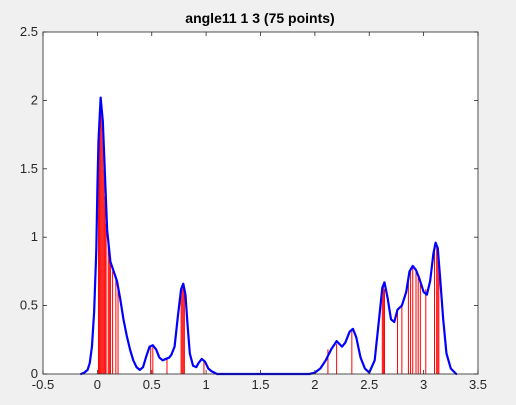 This screenshot has width=516, height=405. Describe the element at coordinates (152, 384) in the screenshot. I see `x-tick-label: 0.5` at that location.